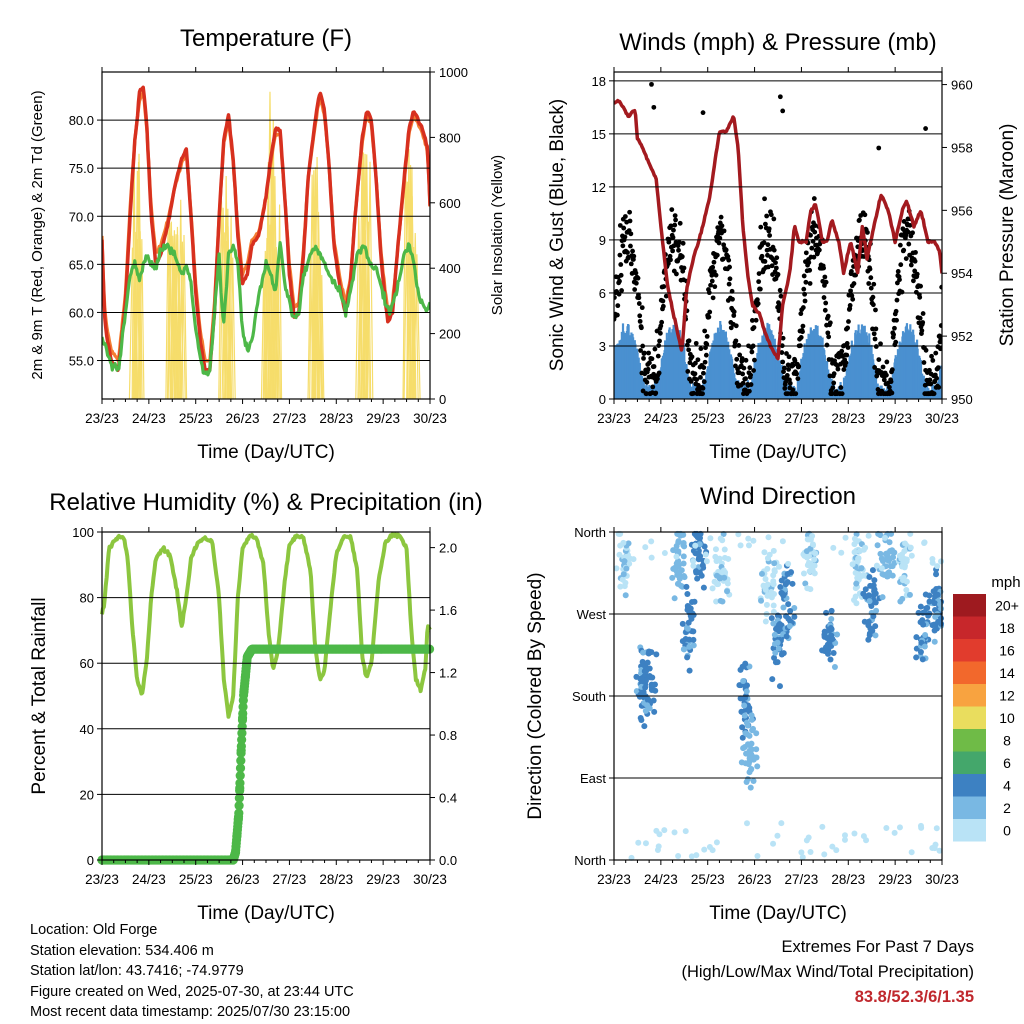  Describe the element at coordinates (590, 860) in the screenshot. I see `y-tick-label: North` at that location.